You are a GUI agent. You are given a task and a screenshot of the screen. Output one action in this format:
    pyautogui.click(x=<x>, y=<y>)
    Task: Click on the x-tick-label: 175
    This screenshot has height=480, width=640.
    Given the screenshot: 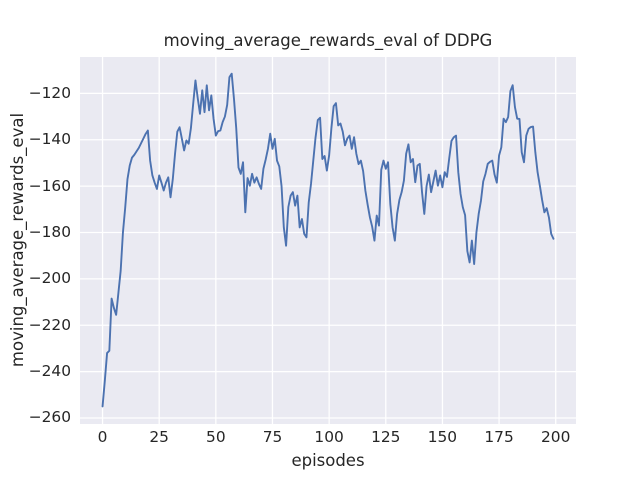 What is the action you would take?
    pyautogui.click(x=499, y=437)
    